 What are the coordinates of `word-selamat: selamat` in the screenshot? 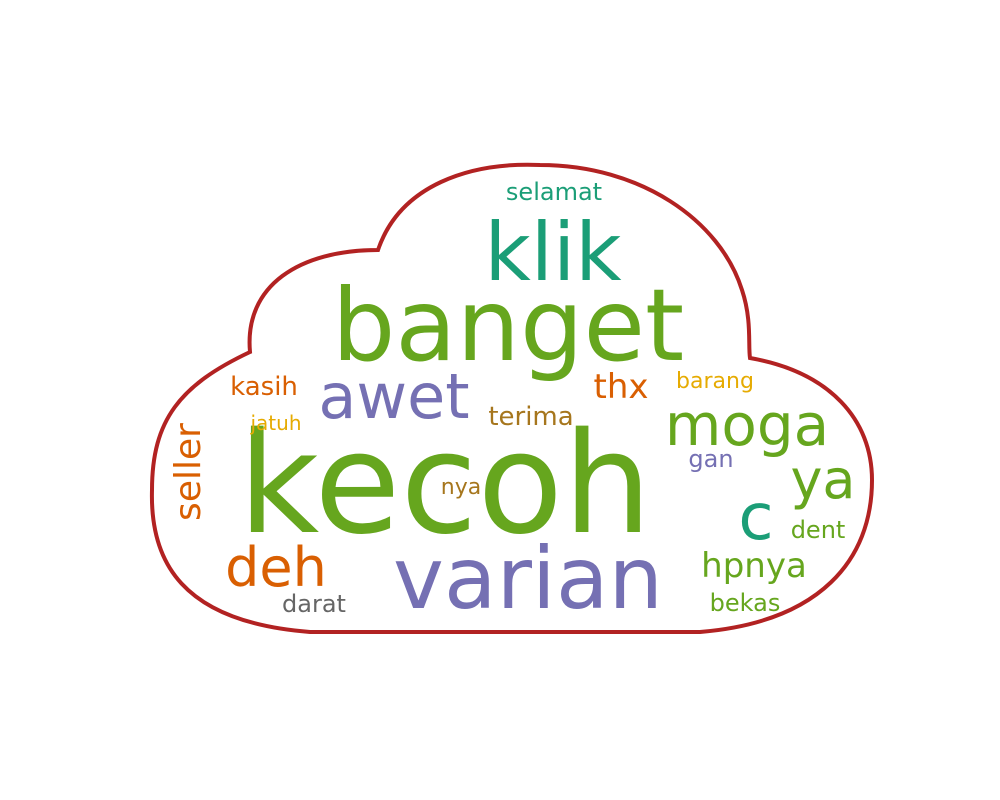 It's located at (554, 192).